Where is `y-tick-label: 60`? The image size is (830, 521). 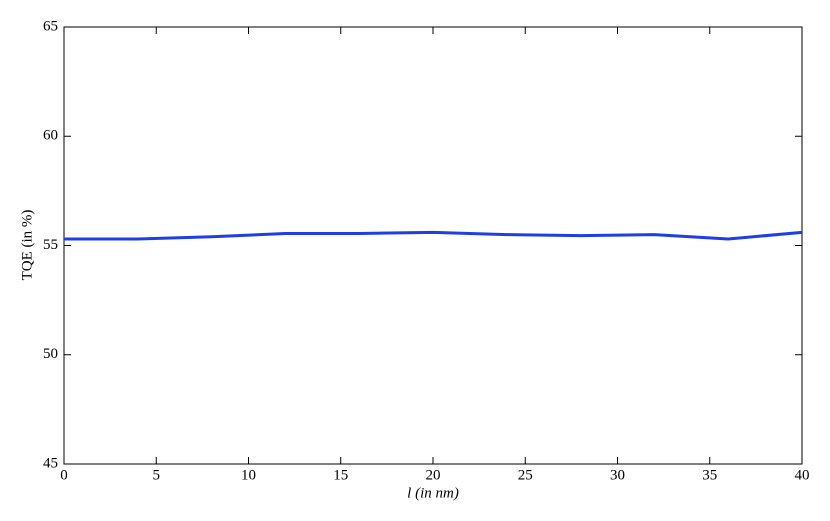
y-tick-label: 60 is located at coordinates (50, 136).